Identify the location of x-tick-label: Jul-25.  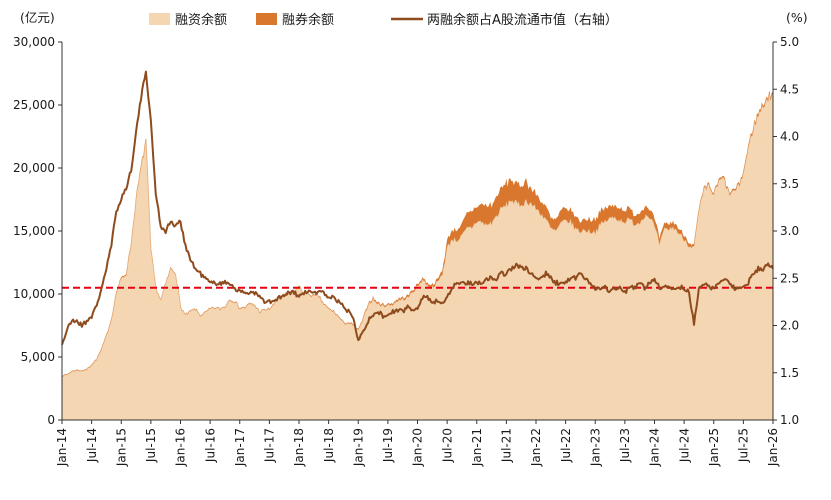
(744, 445).